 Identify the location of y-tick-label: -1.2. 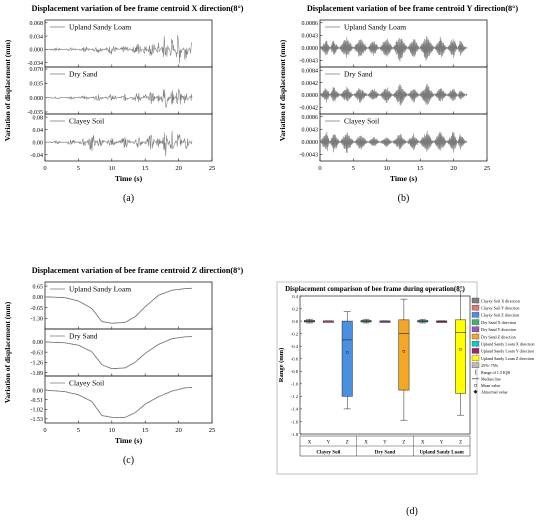
(295, 396).